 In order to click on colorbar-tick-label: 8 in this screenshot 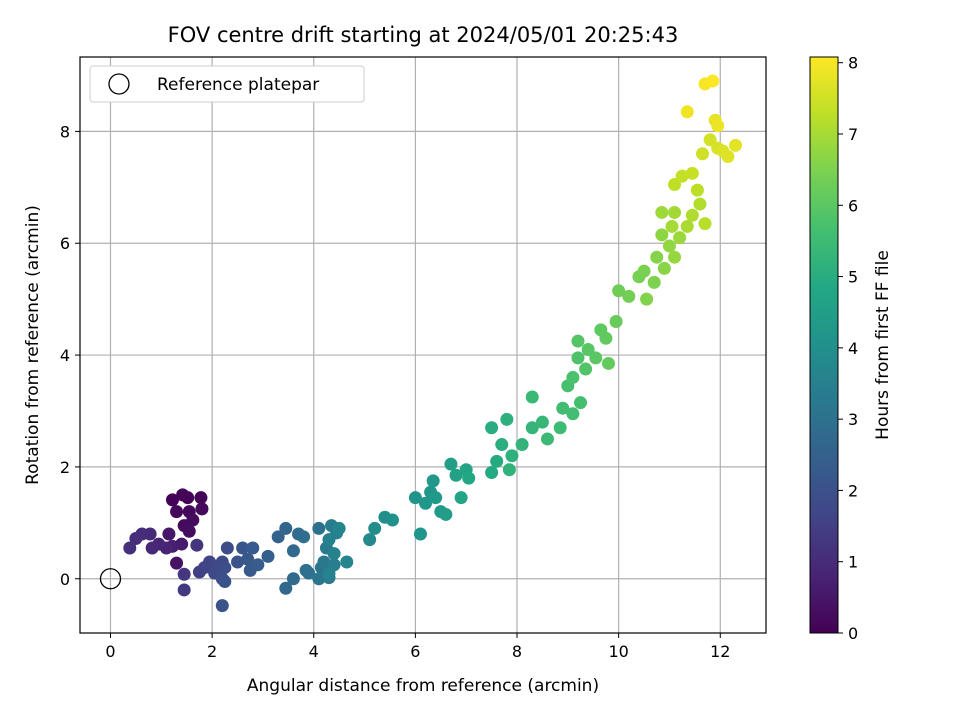, I will do `click(853, 63)`.